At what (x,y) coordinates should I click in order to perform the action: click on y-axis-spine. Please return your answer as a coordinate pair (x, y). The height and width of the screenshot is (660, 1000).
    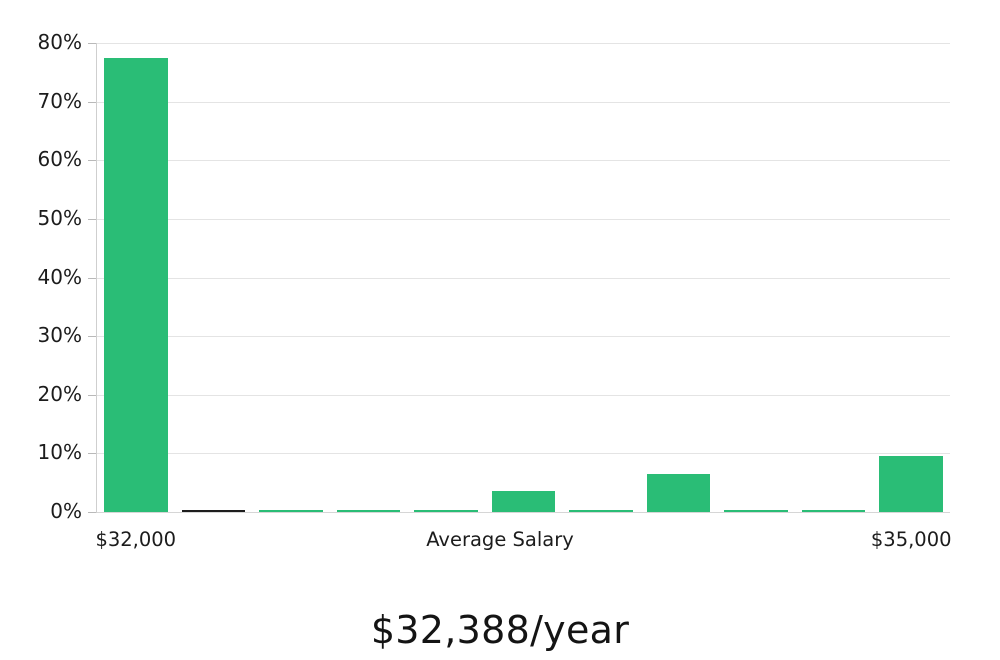
    Looking at the image, I should click on (96, 278).